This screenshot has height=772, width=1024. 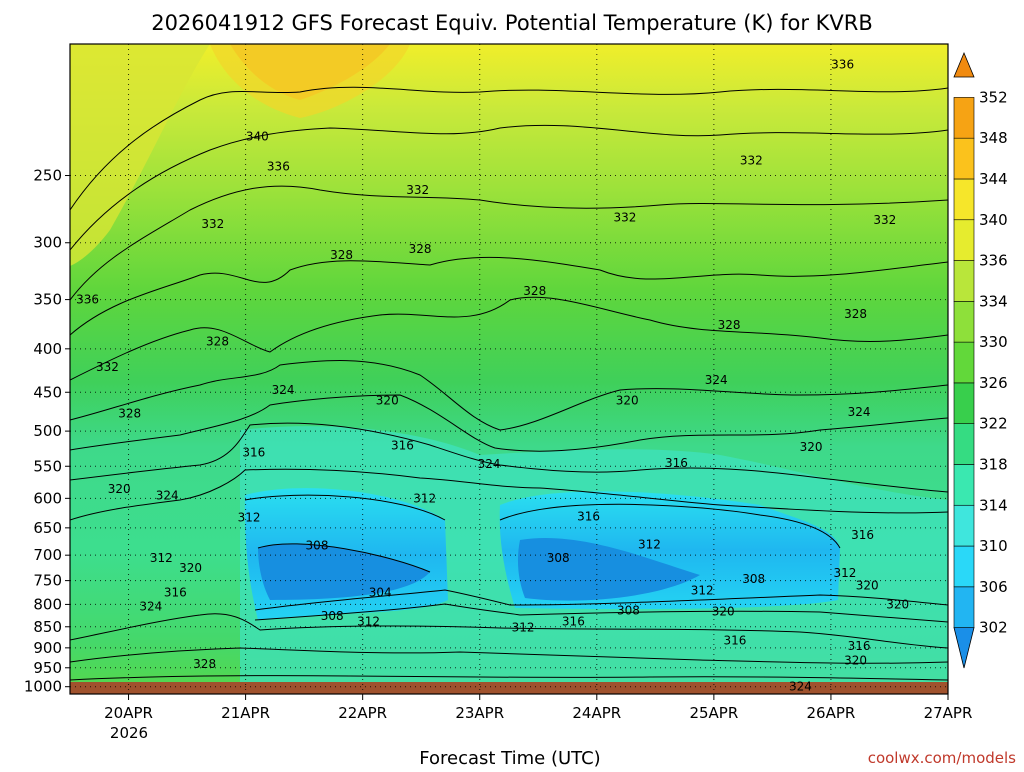 I want to click on y-tick-label: 1000, so click(x=43, y=687).